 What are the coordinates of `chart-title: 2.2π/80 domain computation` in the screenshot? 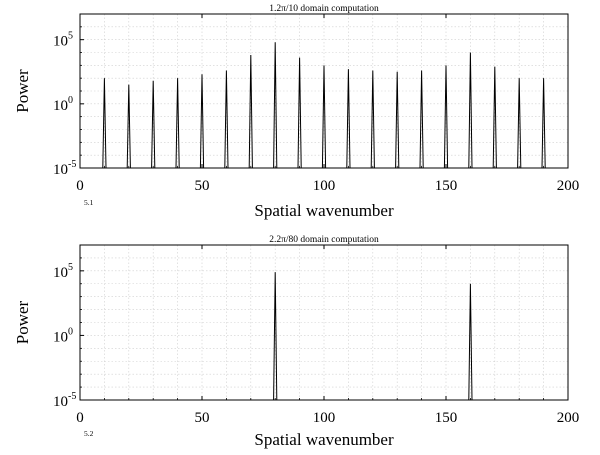 It's located at (324, 240).